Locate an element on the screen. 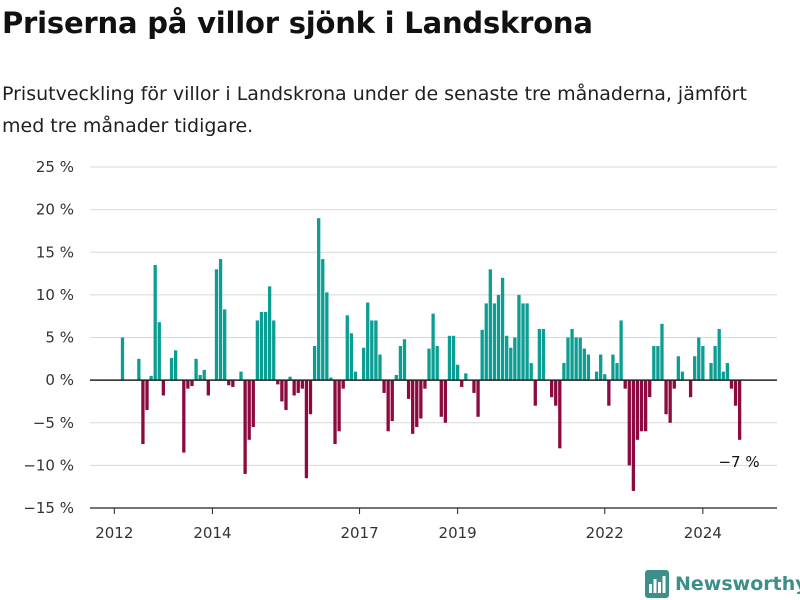  y-tick-label: 10 % is located at coordinates (55, 295).